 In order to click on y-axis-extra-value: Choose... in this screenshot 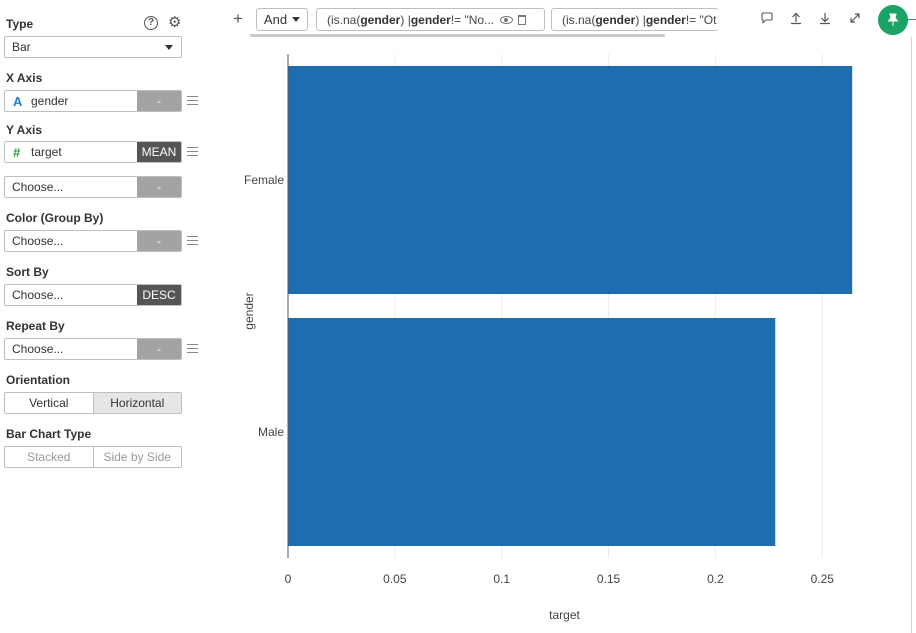, I will do `click(38, 187)`.